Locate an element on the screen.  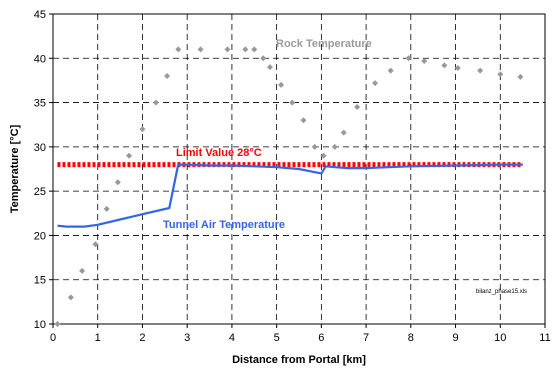
y-axis-title: Temperature [°C] is located at coordinates (15, 168).